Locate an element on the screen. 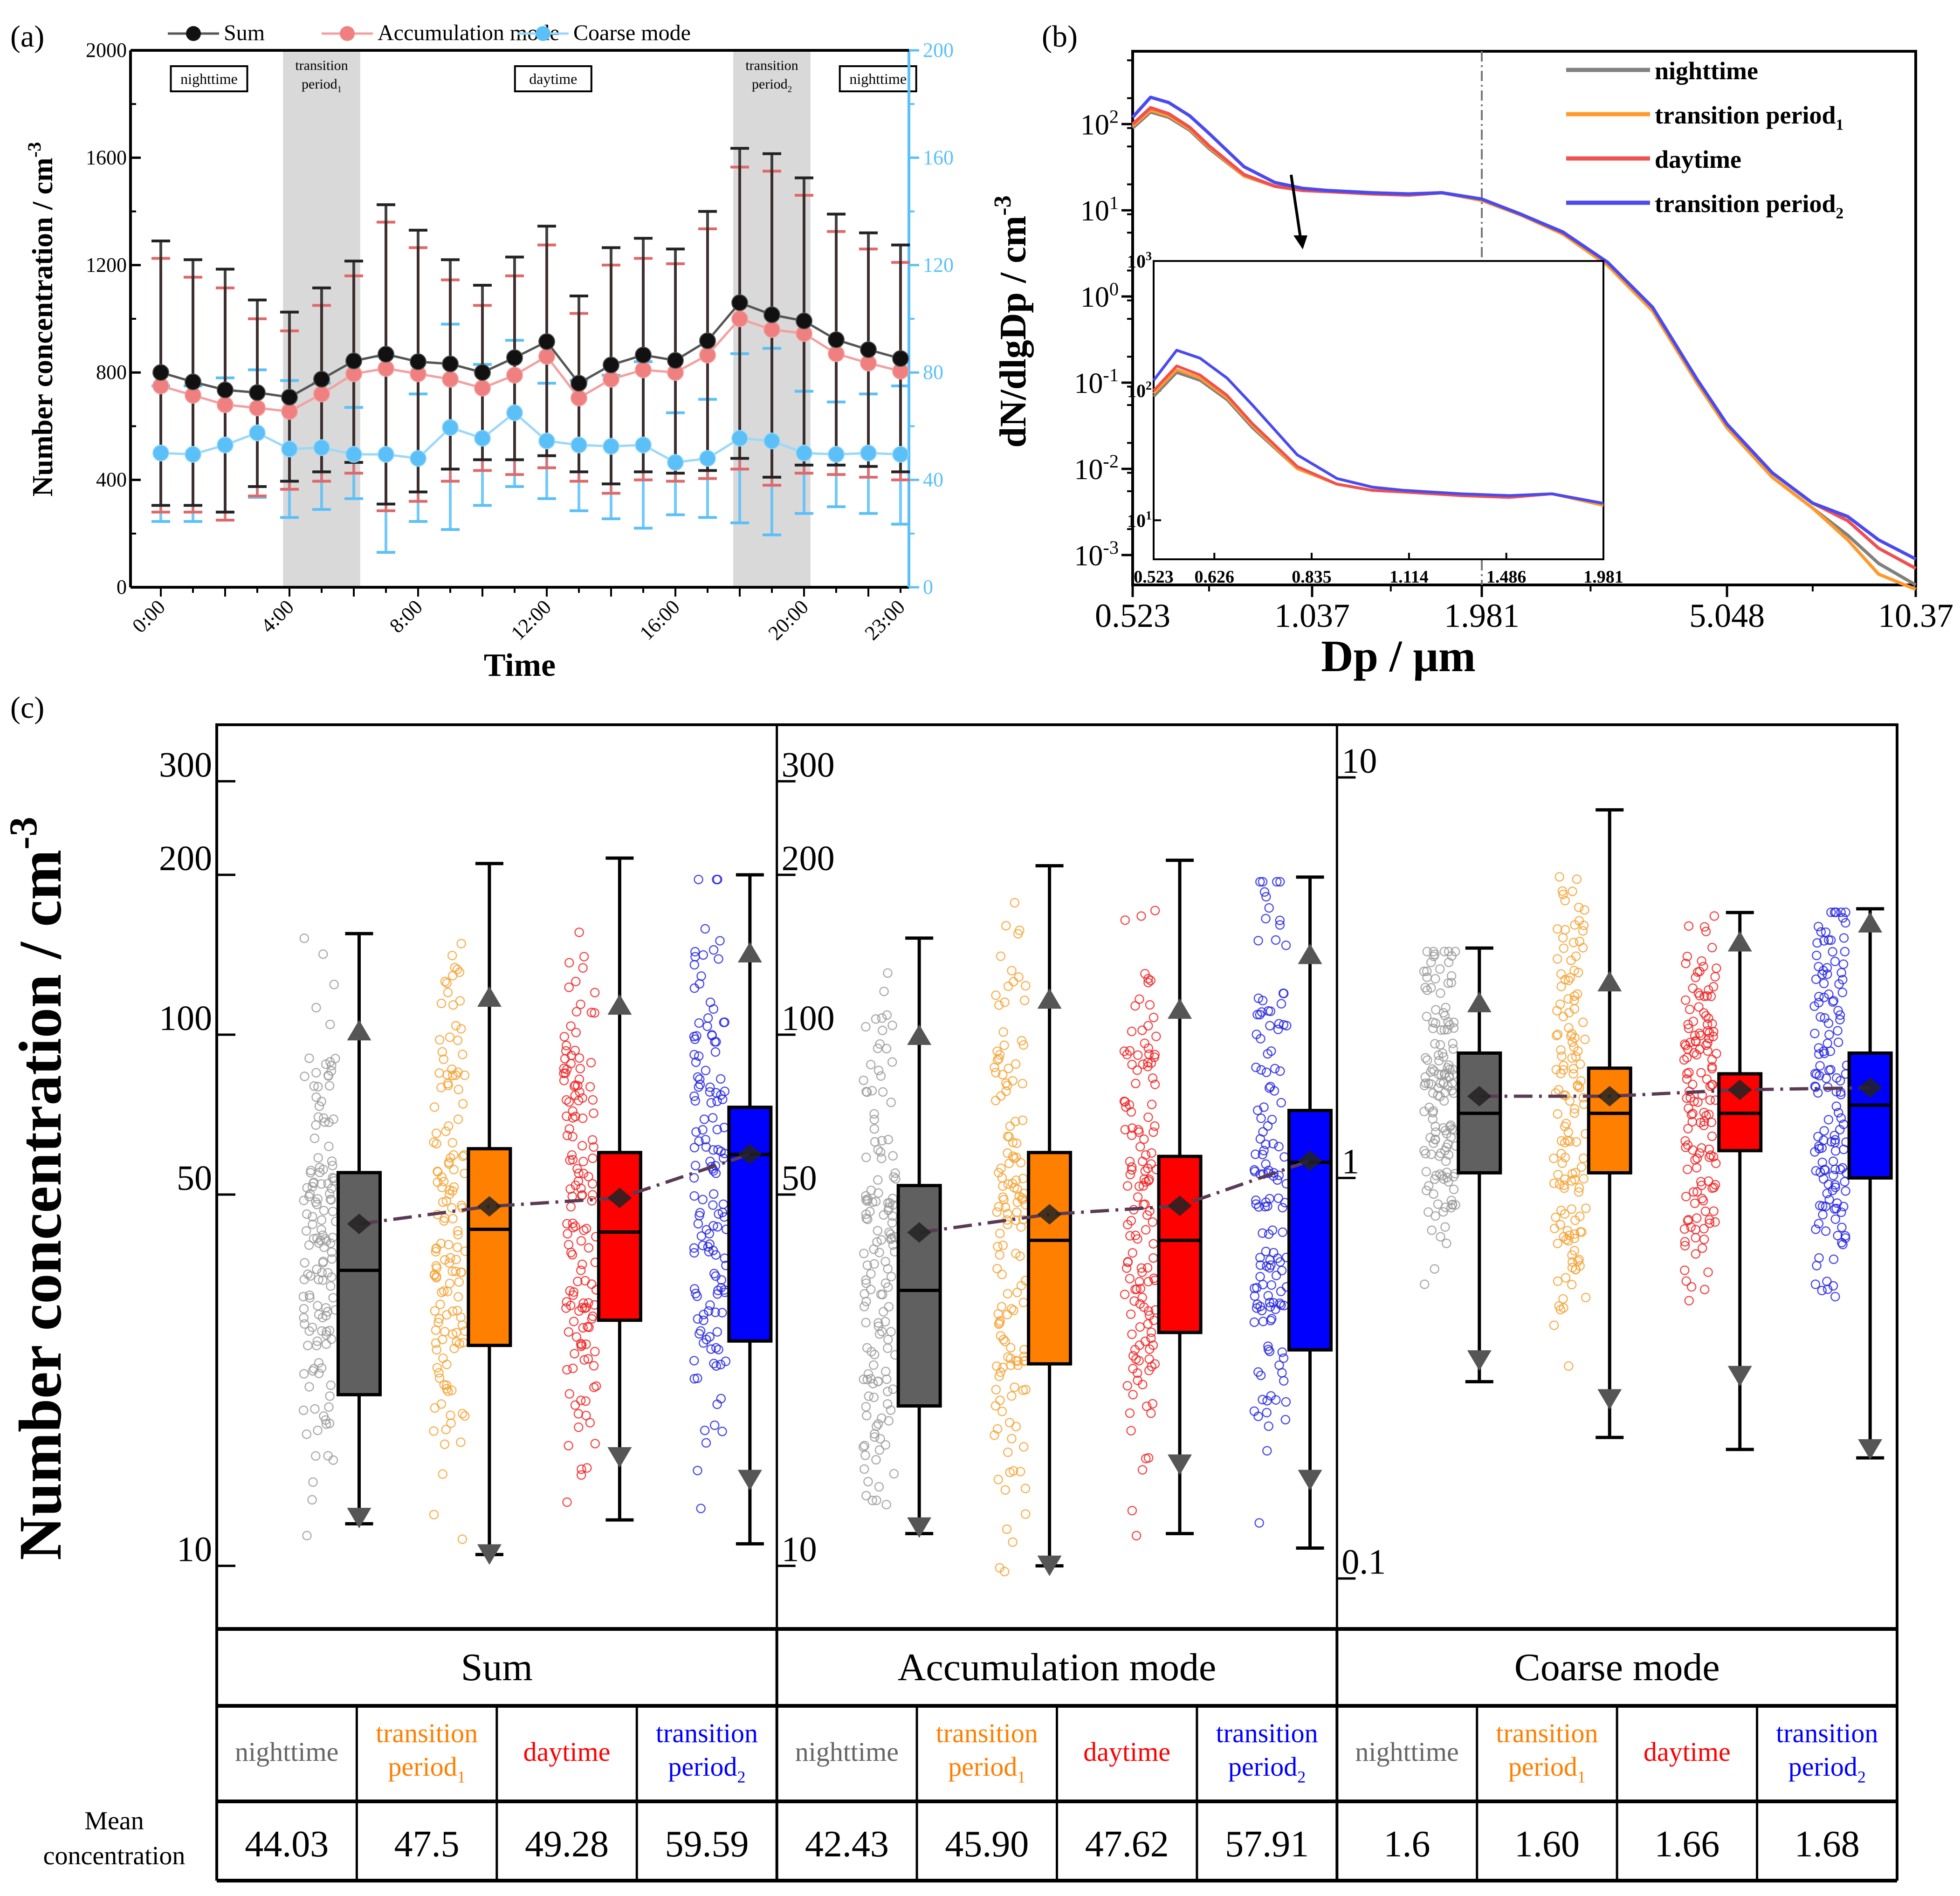 The height and width of the screenshot is (1896, 1960). table-subheader: daytime is located at coordinates (567, 1752).